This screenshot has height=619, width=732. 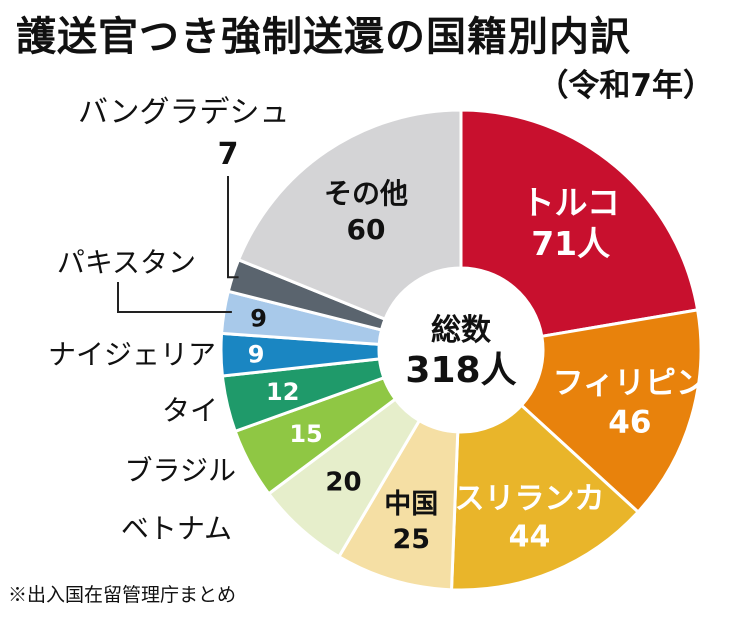 What do you see at coordinates (126, 262) in the screenshot?
I see `slice-name-8: パキスタン` at bounding box center [126, 262].